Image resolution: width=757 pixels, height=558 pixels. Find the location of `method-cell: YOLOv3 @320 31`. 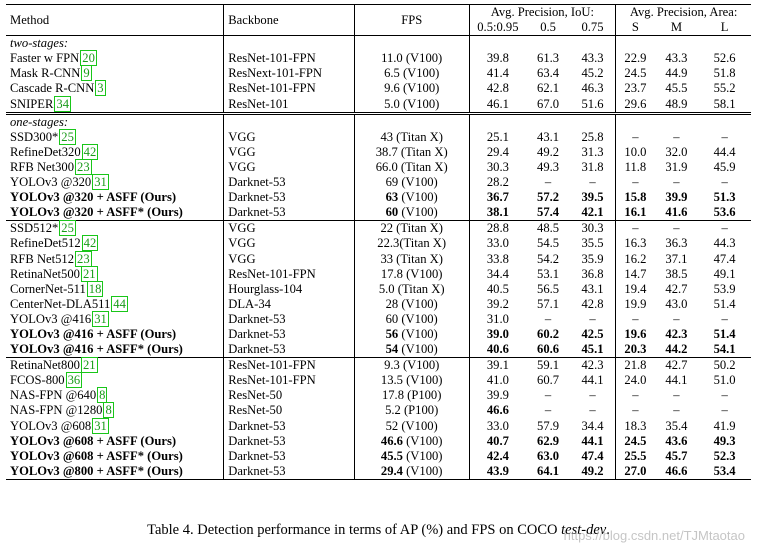

method-cell: YOLOv3 @320 31 is located at coordinates (115, 182).